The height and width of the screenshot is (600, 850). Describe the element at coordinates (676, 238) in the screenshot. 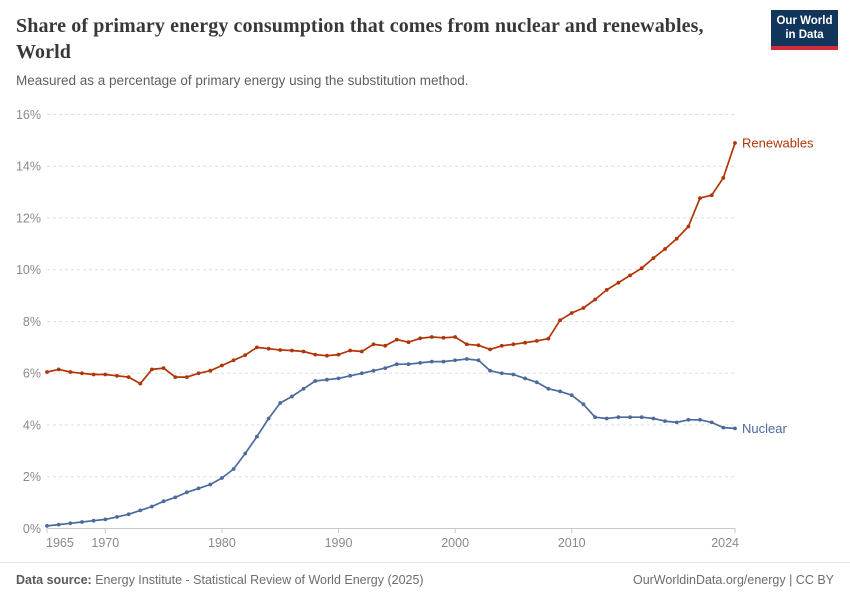

I see `renewables-point-2019` at that location.